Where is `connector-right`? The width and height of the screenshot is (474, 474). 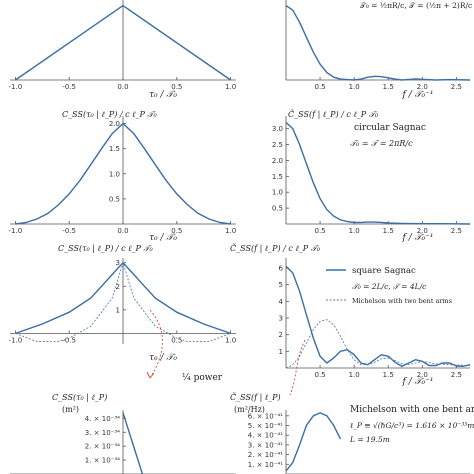 connector-right is located at coordinates (297, 367).